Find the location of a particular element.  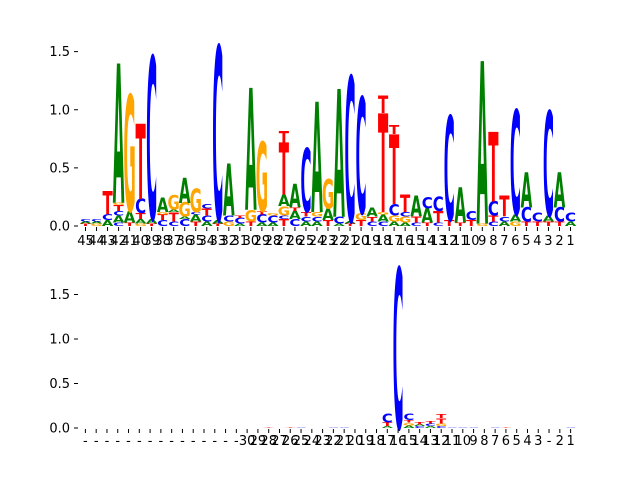

x-tick-label: 22 is located at coordinates (333, 441).